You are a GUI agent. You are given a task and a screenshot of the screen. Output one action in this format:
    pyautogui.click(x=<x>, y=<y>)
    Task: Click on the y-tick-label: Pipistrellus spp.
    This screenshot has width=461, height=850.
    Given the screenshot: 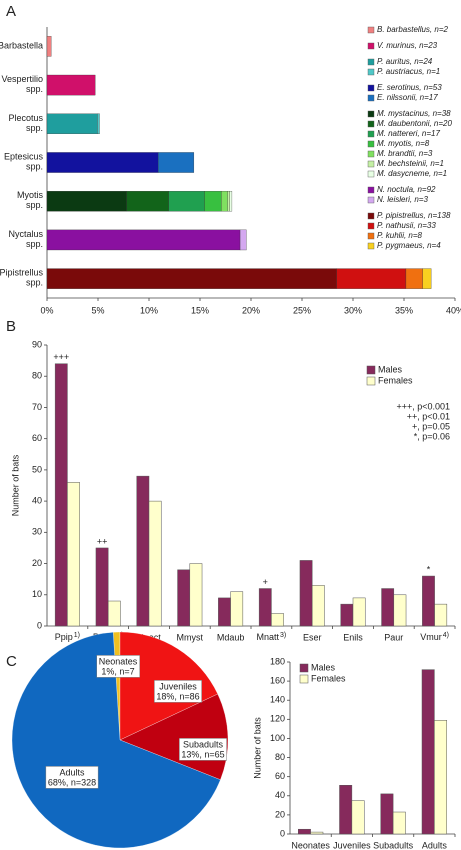 What is the action you would take?
    pyautogui.click(x=21, y=278)
    